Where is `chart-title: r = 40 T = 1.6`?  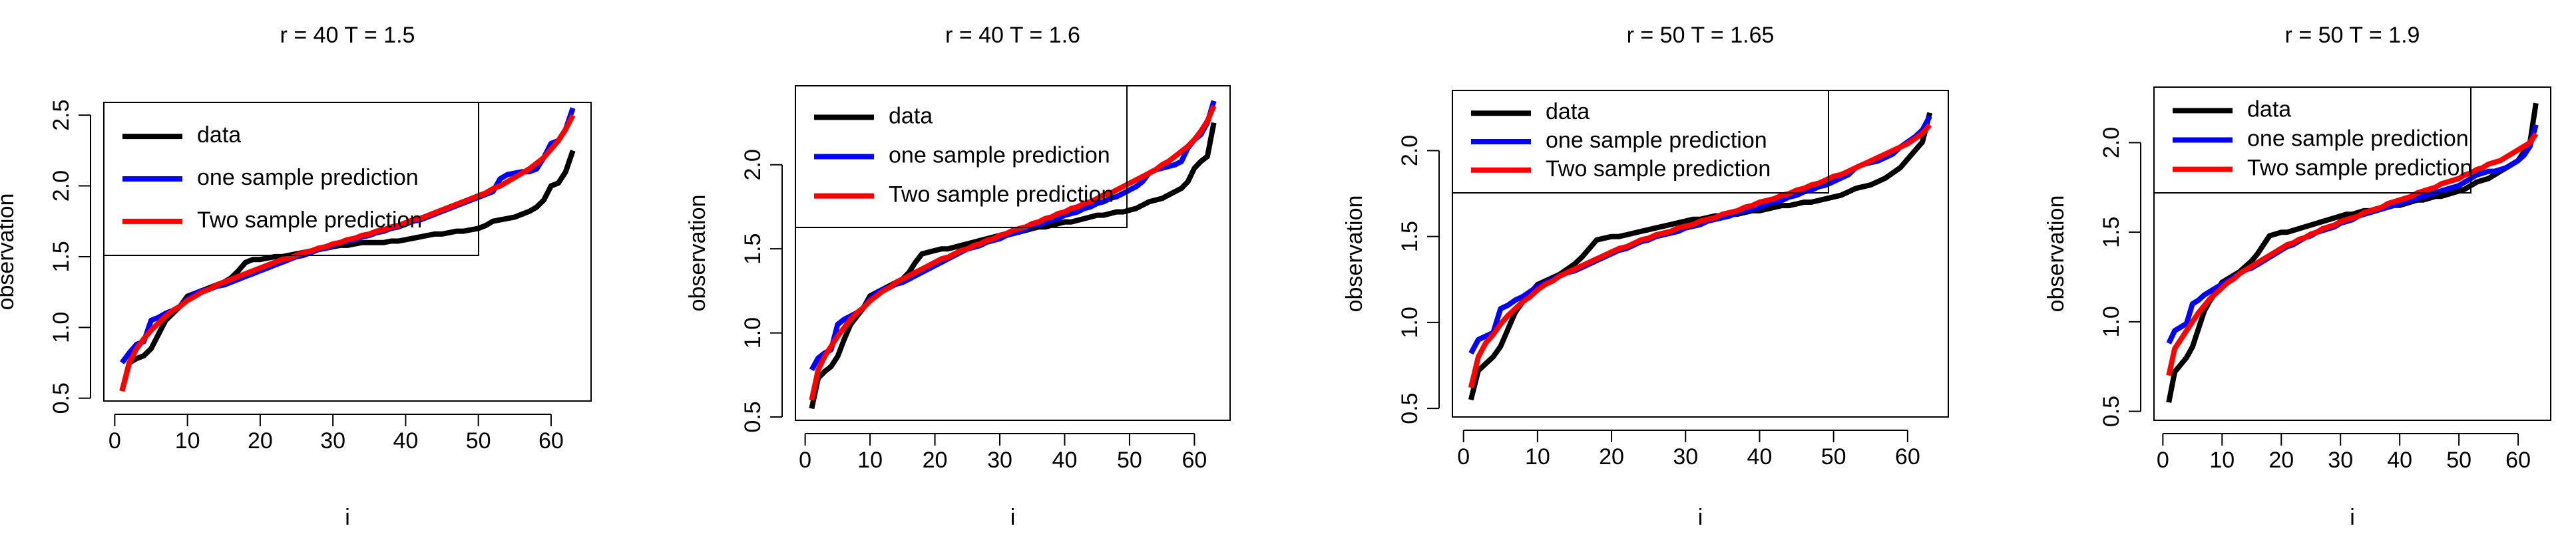
chart-title: r = 40 T = 1.6 is located at coordinates (1012, 35).